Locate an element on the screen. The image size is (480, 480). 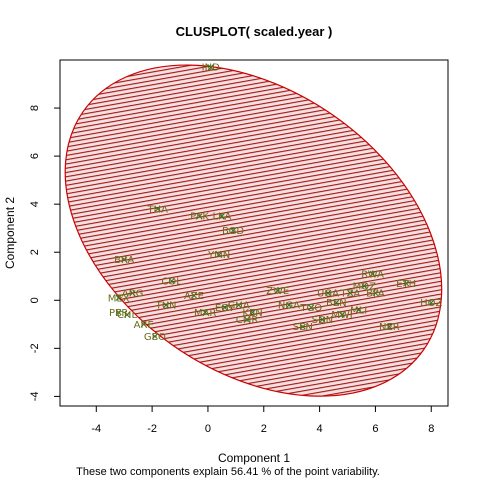
point-label: RWA is located at coordinates (372, 274).